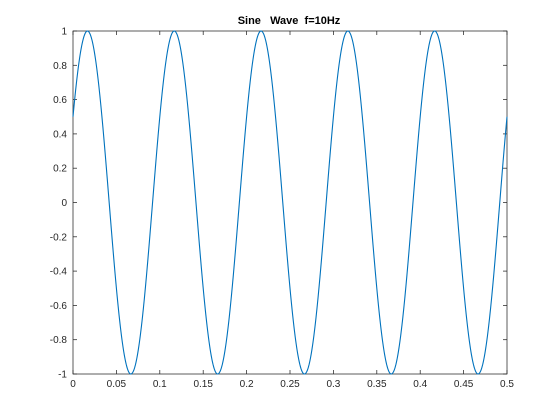 This screenshot has height=420, width=560. What do you see at coordinates (464, 384) in the screenshot?
I see `x-tick-label: 0.45` at bounding box center [464, 384].